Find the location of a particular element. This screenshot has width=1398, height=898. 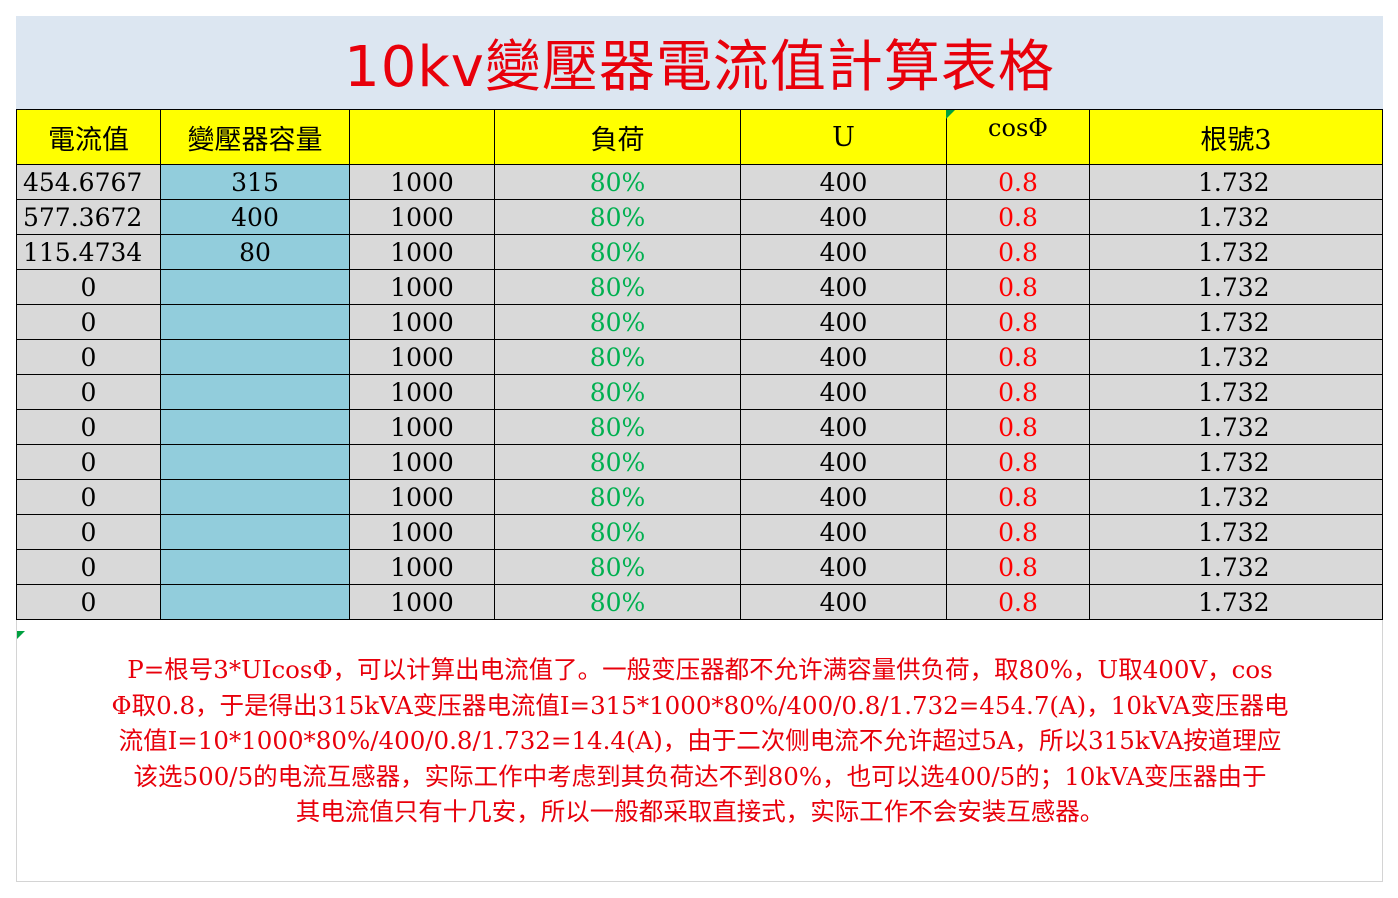

header-load: 負荷 is located at coordinates (617, 137).